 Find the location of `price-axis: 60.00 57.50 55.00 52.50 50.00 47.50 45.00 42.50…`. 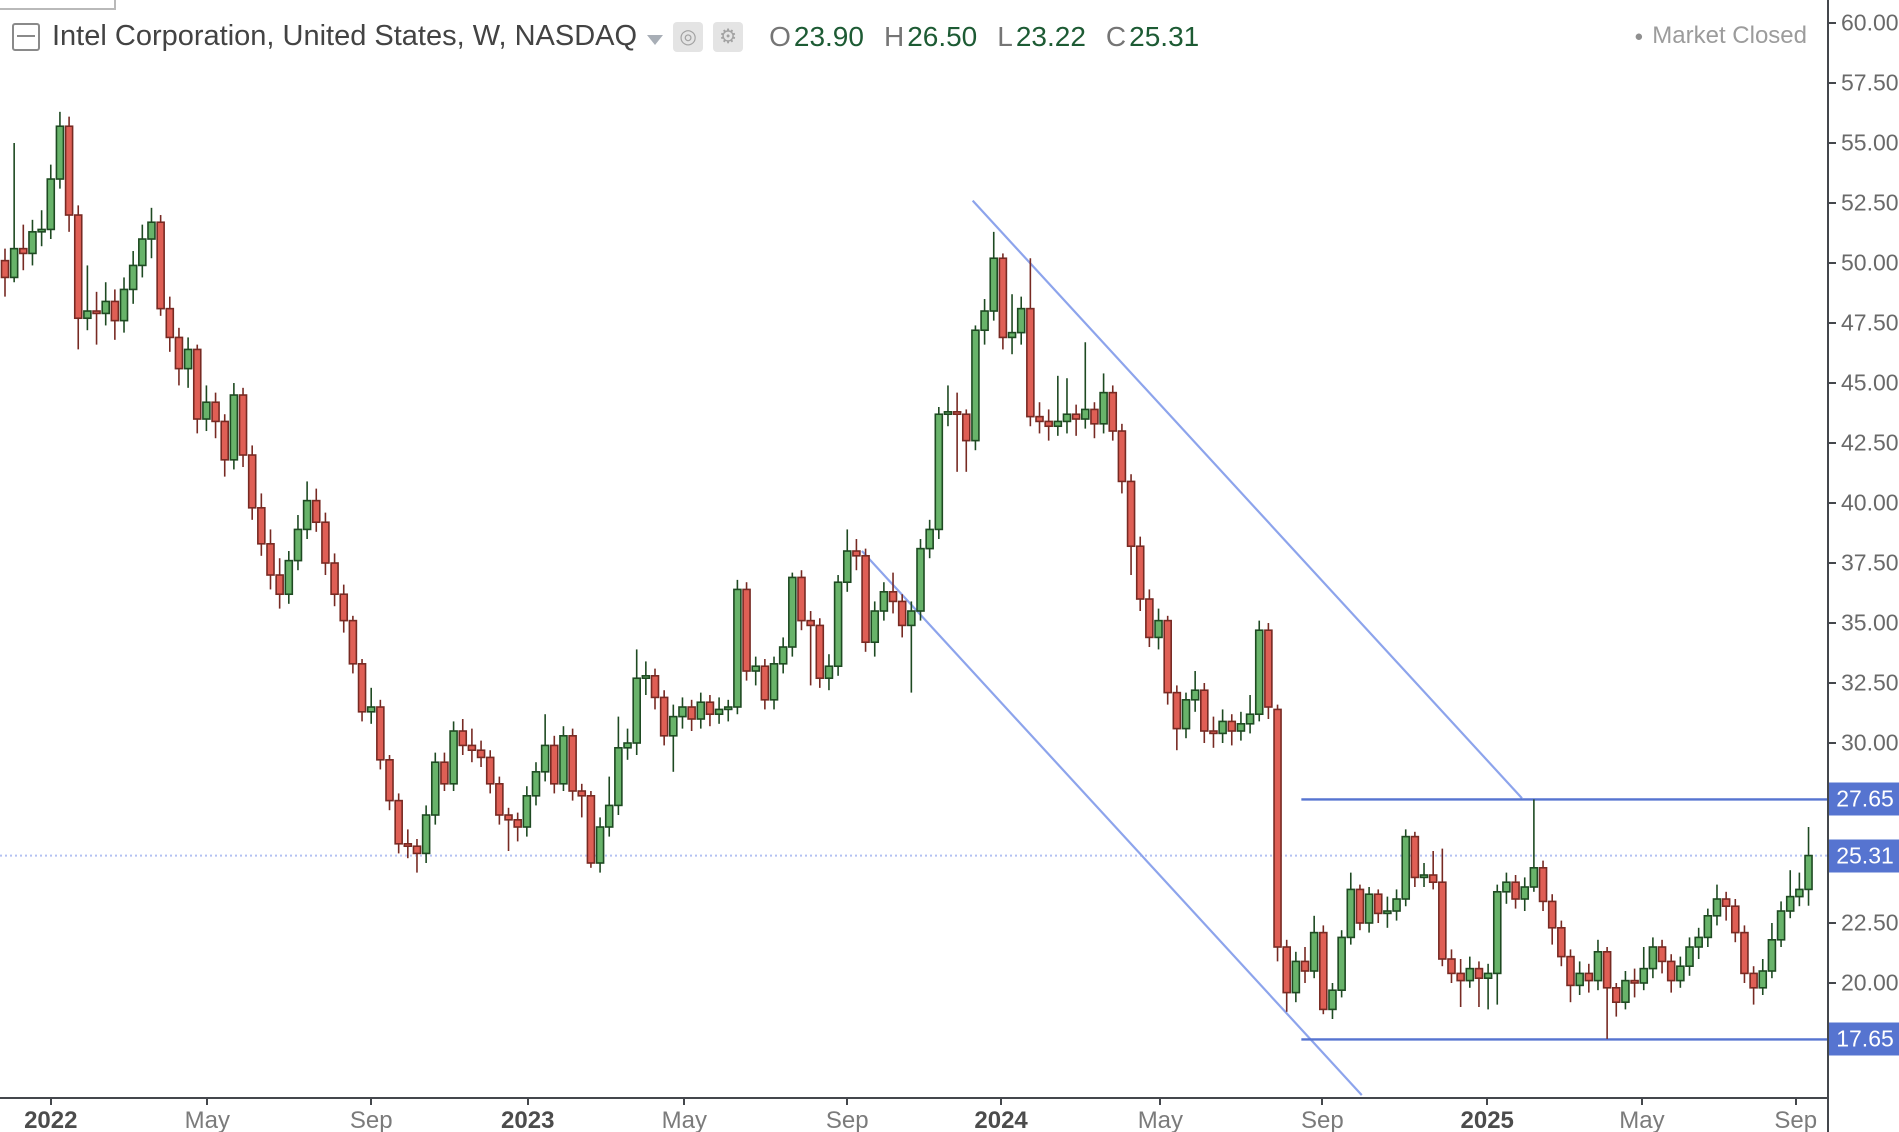

price-axis: 60.00 57.50 55.00 52.50 50.00 47.50 45.00 42.50… is located at coordinates (1863, 566).